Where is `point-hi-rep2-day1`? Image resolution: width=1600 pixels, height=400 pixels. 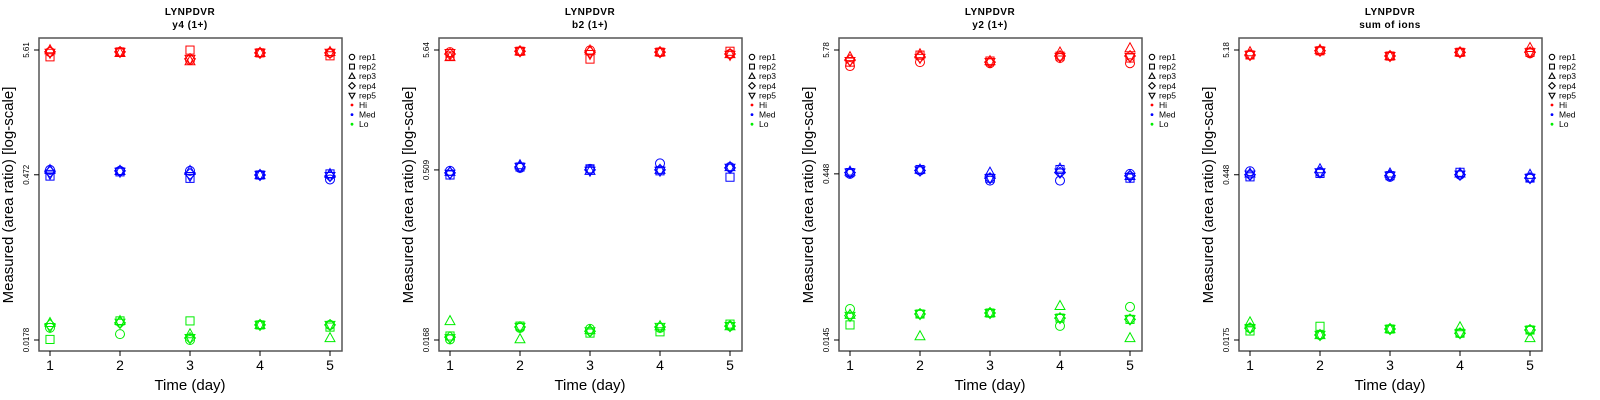 point-hi-rep2-day1 is located at coordinates (50, 57).